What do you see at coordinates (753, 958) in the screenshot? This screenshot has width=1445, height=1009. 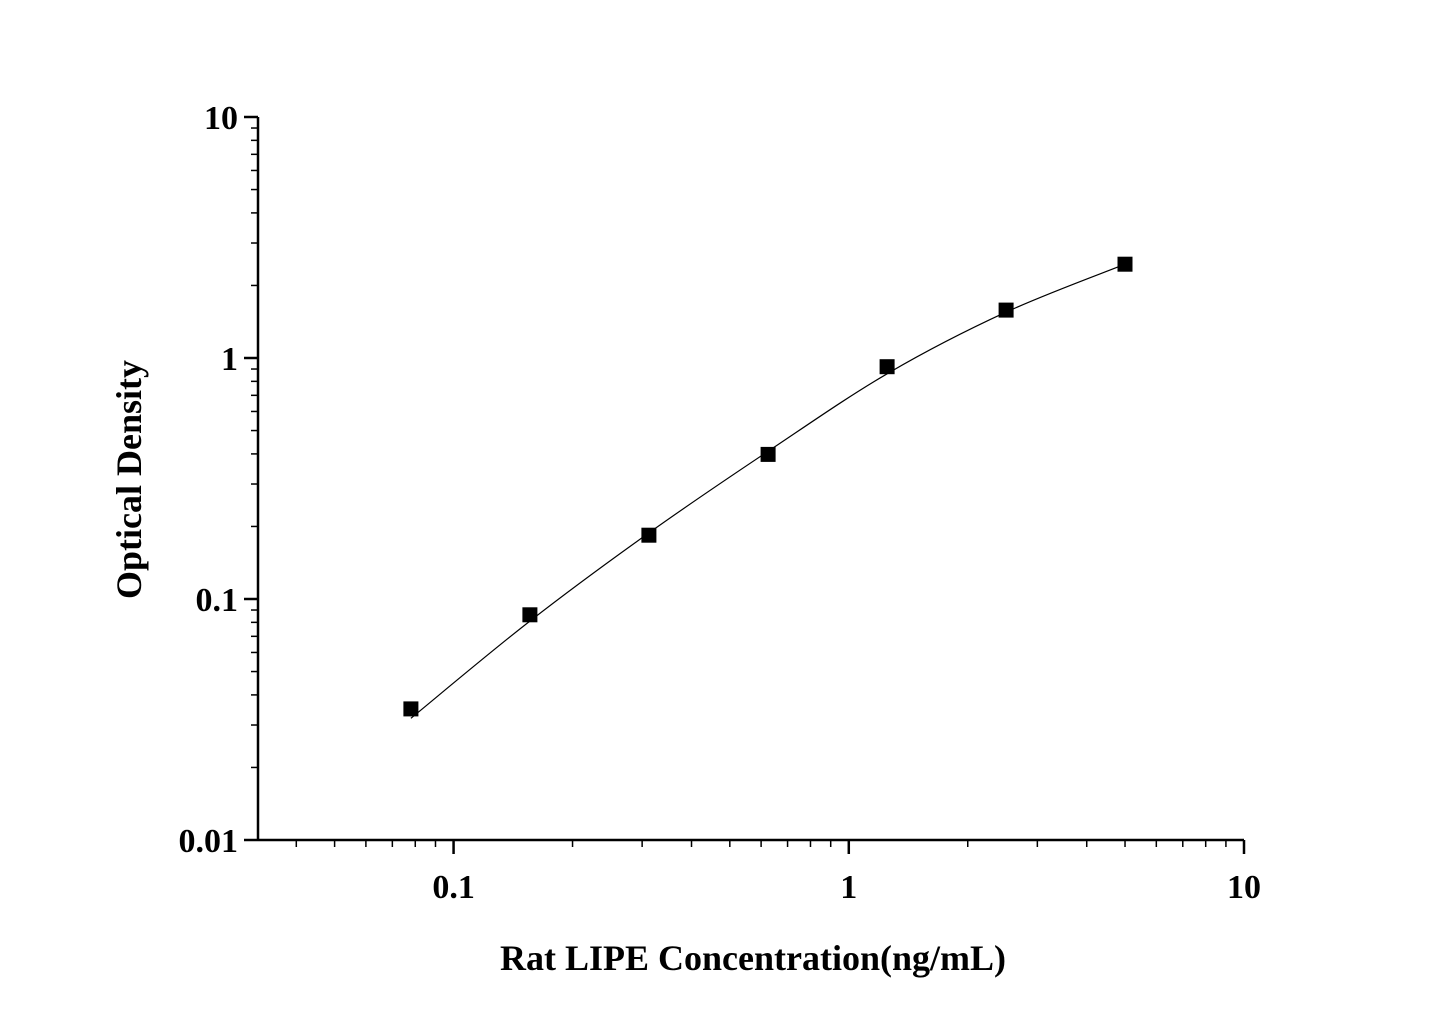 I see `x-axis-title: Rat LIPE Concentration(ng/mL)` at bounding box center [753, 958].